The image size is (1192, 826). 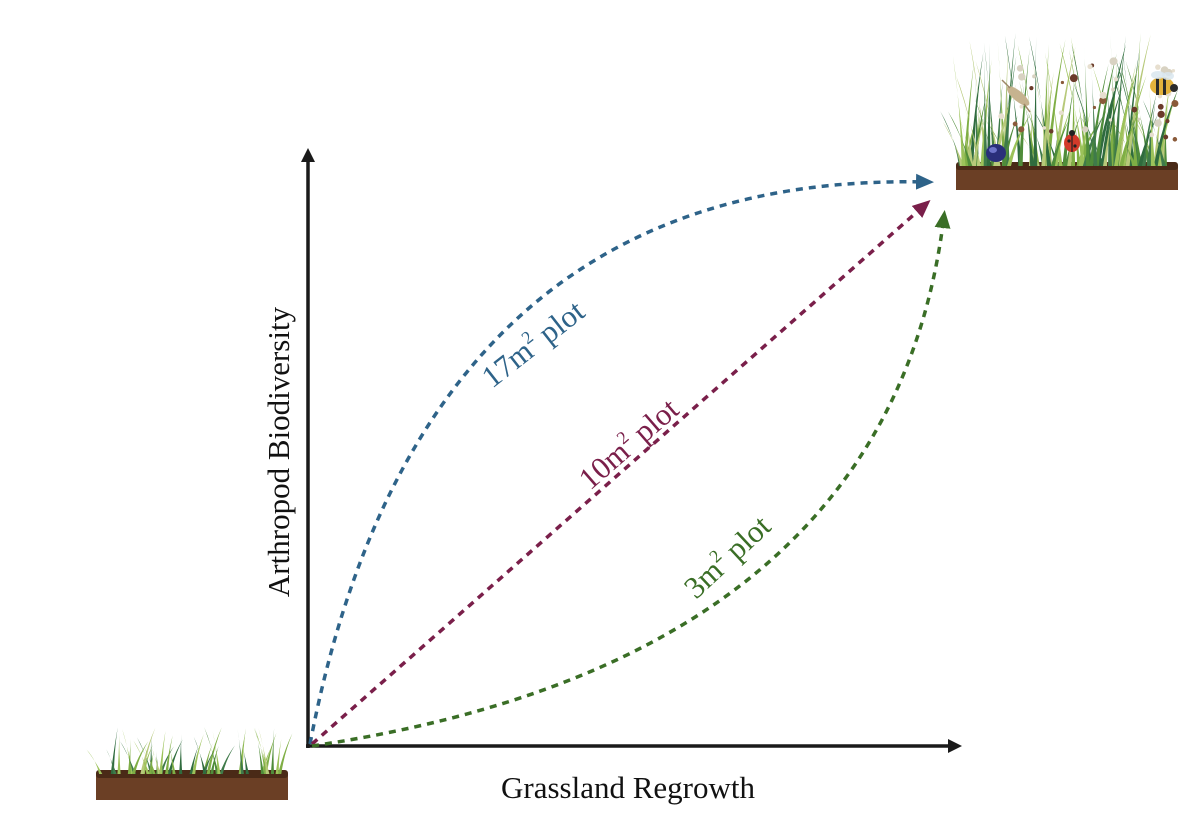 I want to click on end-flowers, so click(x=1088, y=99).